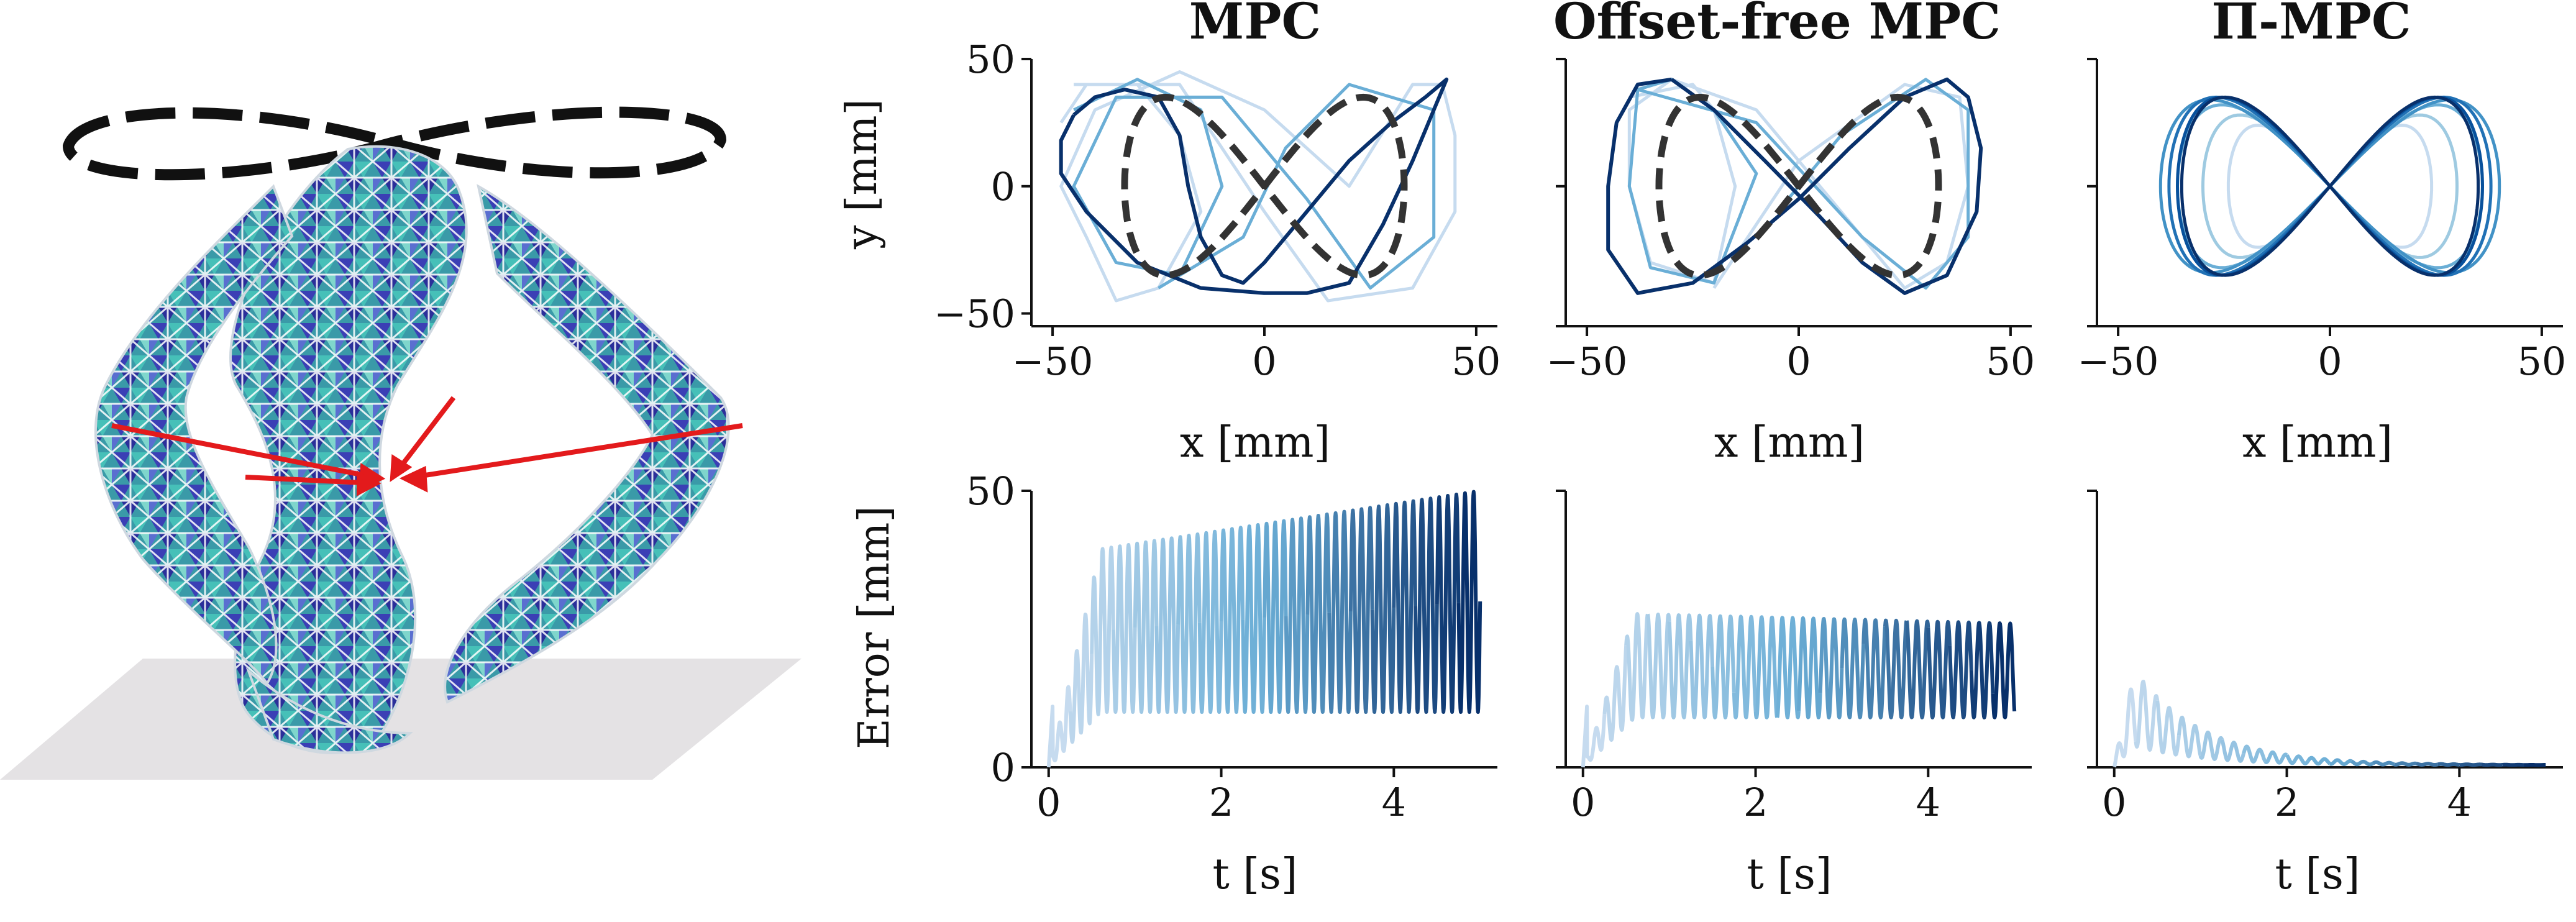  What do you see at coordinates (874, 627) in the screenshot?
I see `ylabel-err: Error [mm]` at bounding box center [874, 627].